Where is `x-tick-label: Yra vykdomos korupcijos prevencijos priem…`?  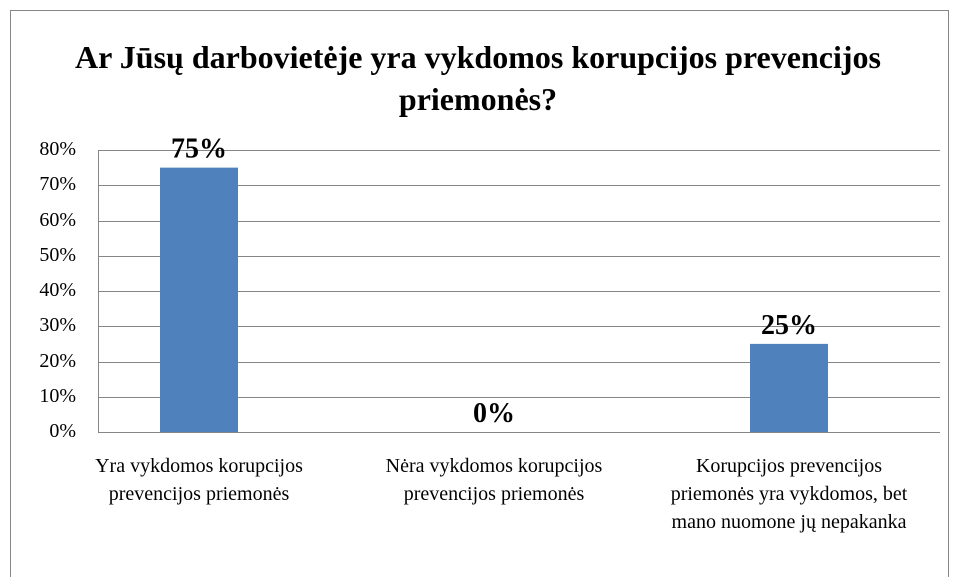
x-tick-label: Yra vykdomos korupcijos prevencijos priem… is located at coordinates (199, 480).